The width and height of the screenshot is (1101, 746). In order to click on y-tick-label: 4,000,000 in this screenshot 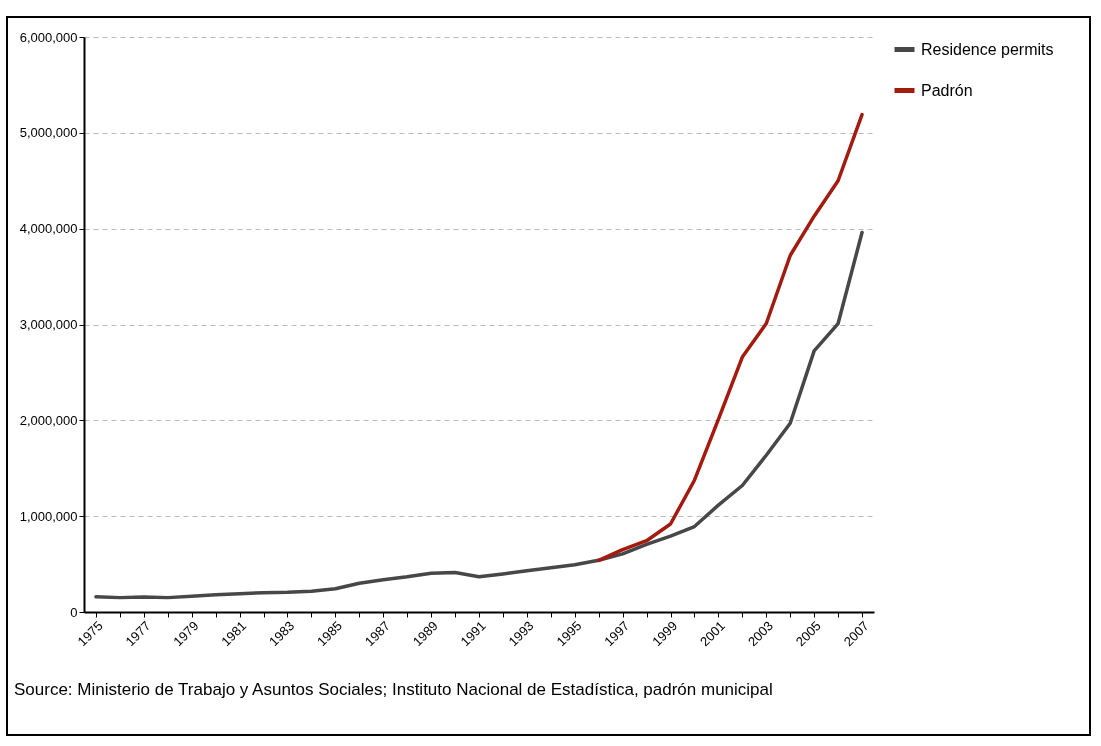, I will do `click(48, 229)`.